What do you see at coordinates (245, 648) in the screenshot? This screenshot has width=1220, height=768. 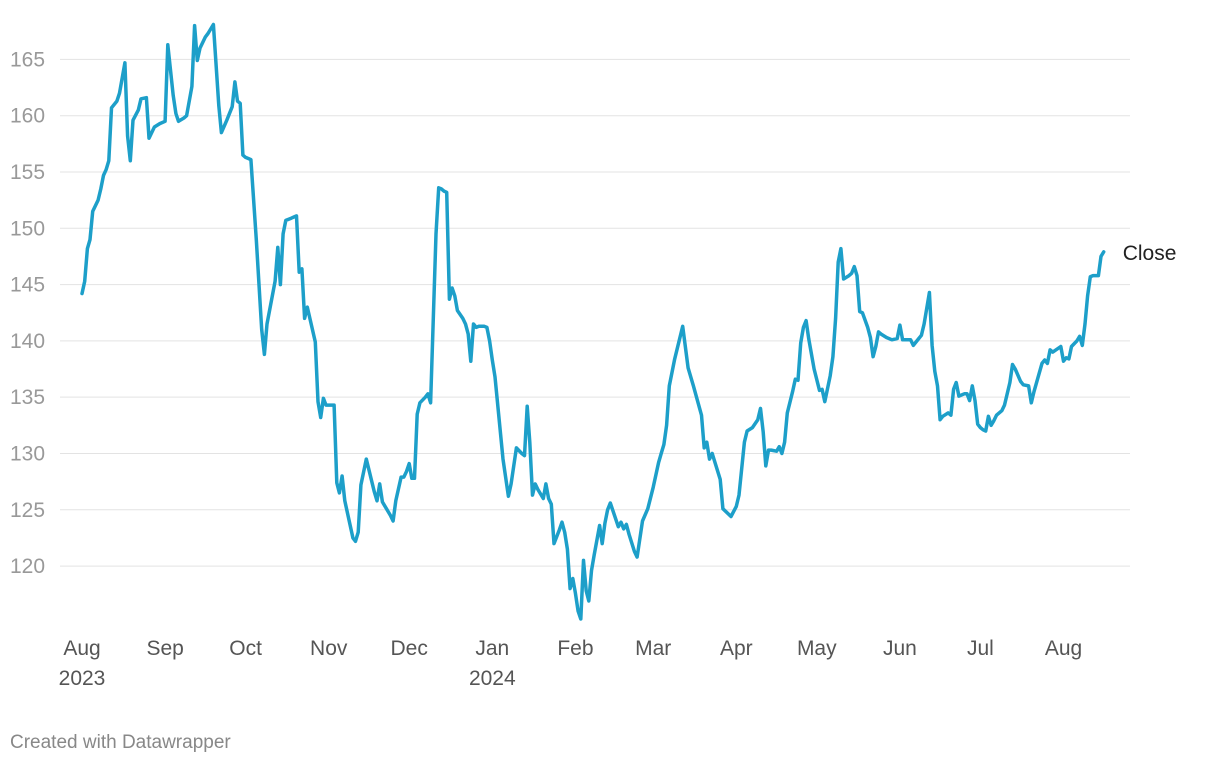 I see `x-tick-month: Oct` at bounding box center [245, 648].